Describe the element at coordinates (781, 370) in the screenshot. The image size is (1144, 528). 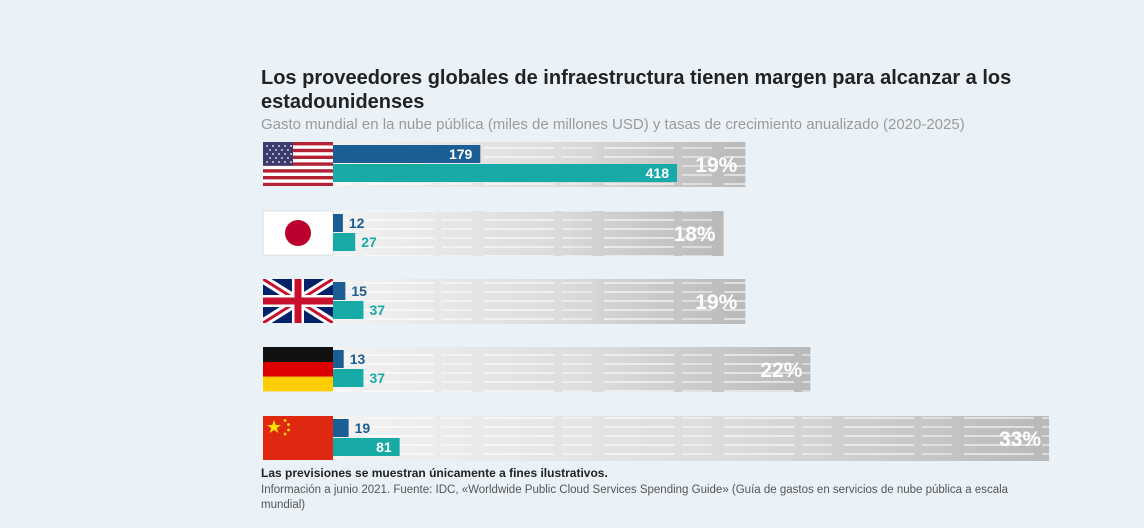
I see `growth-rate-germany: 22%` at that location.